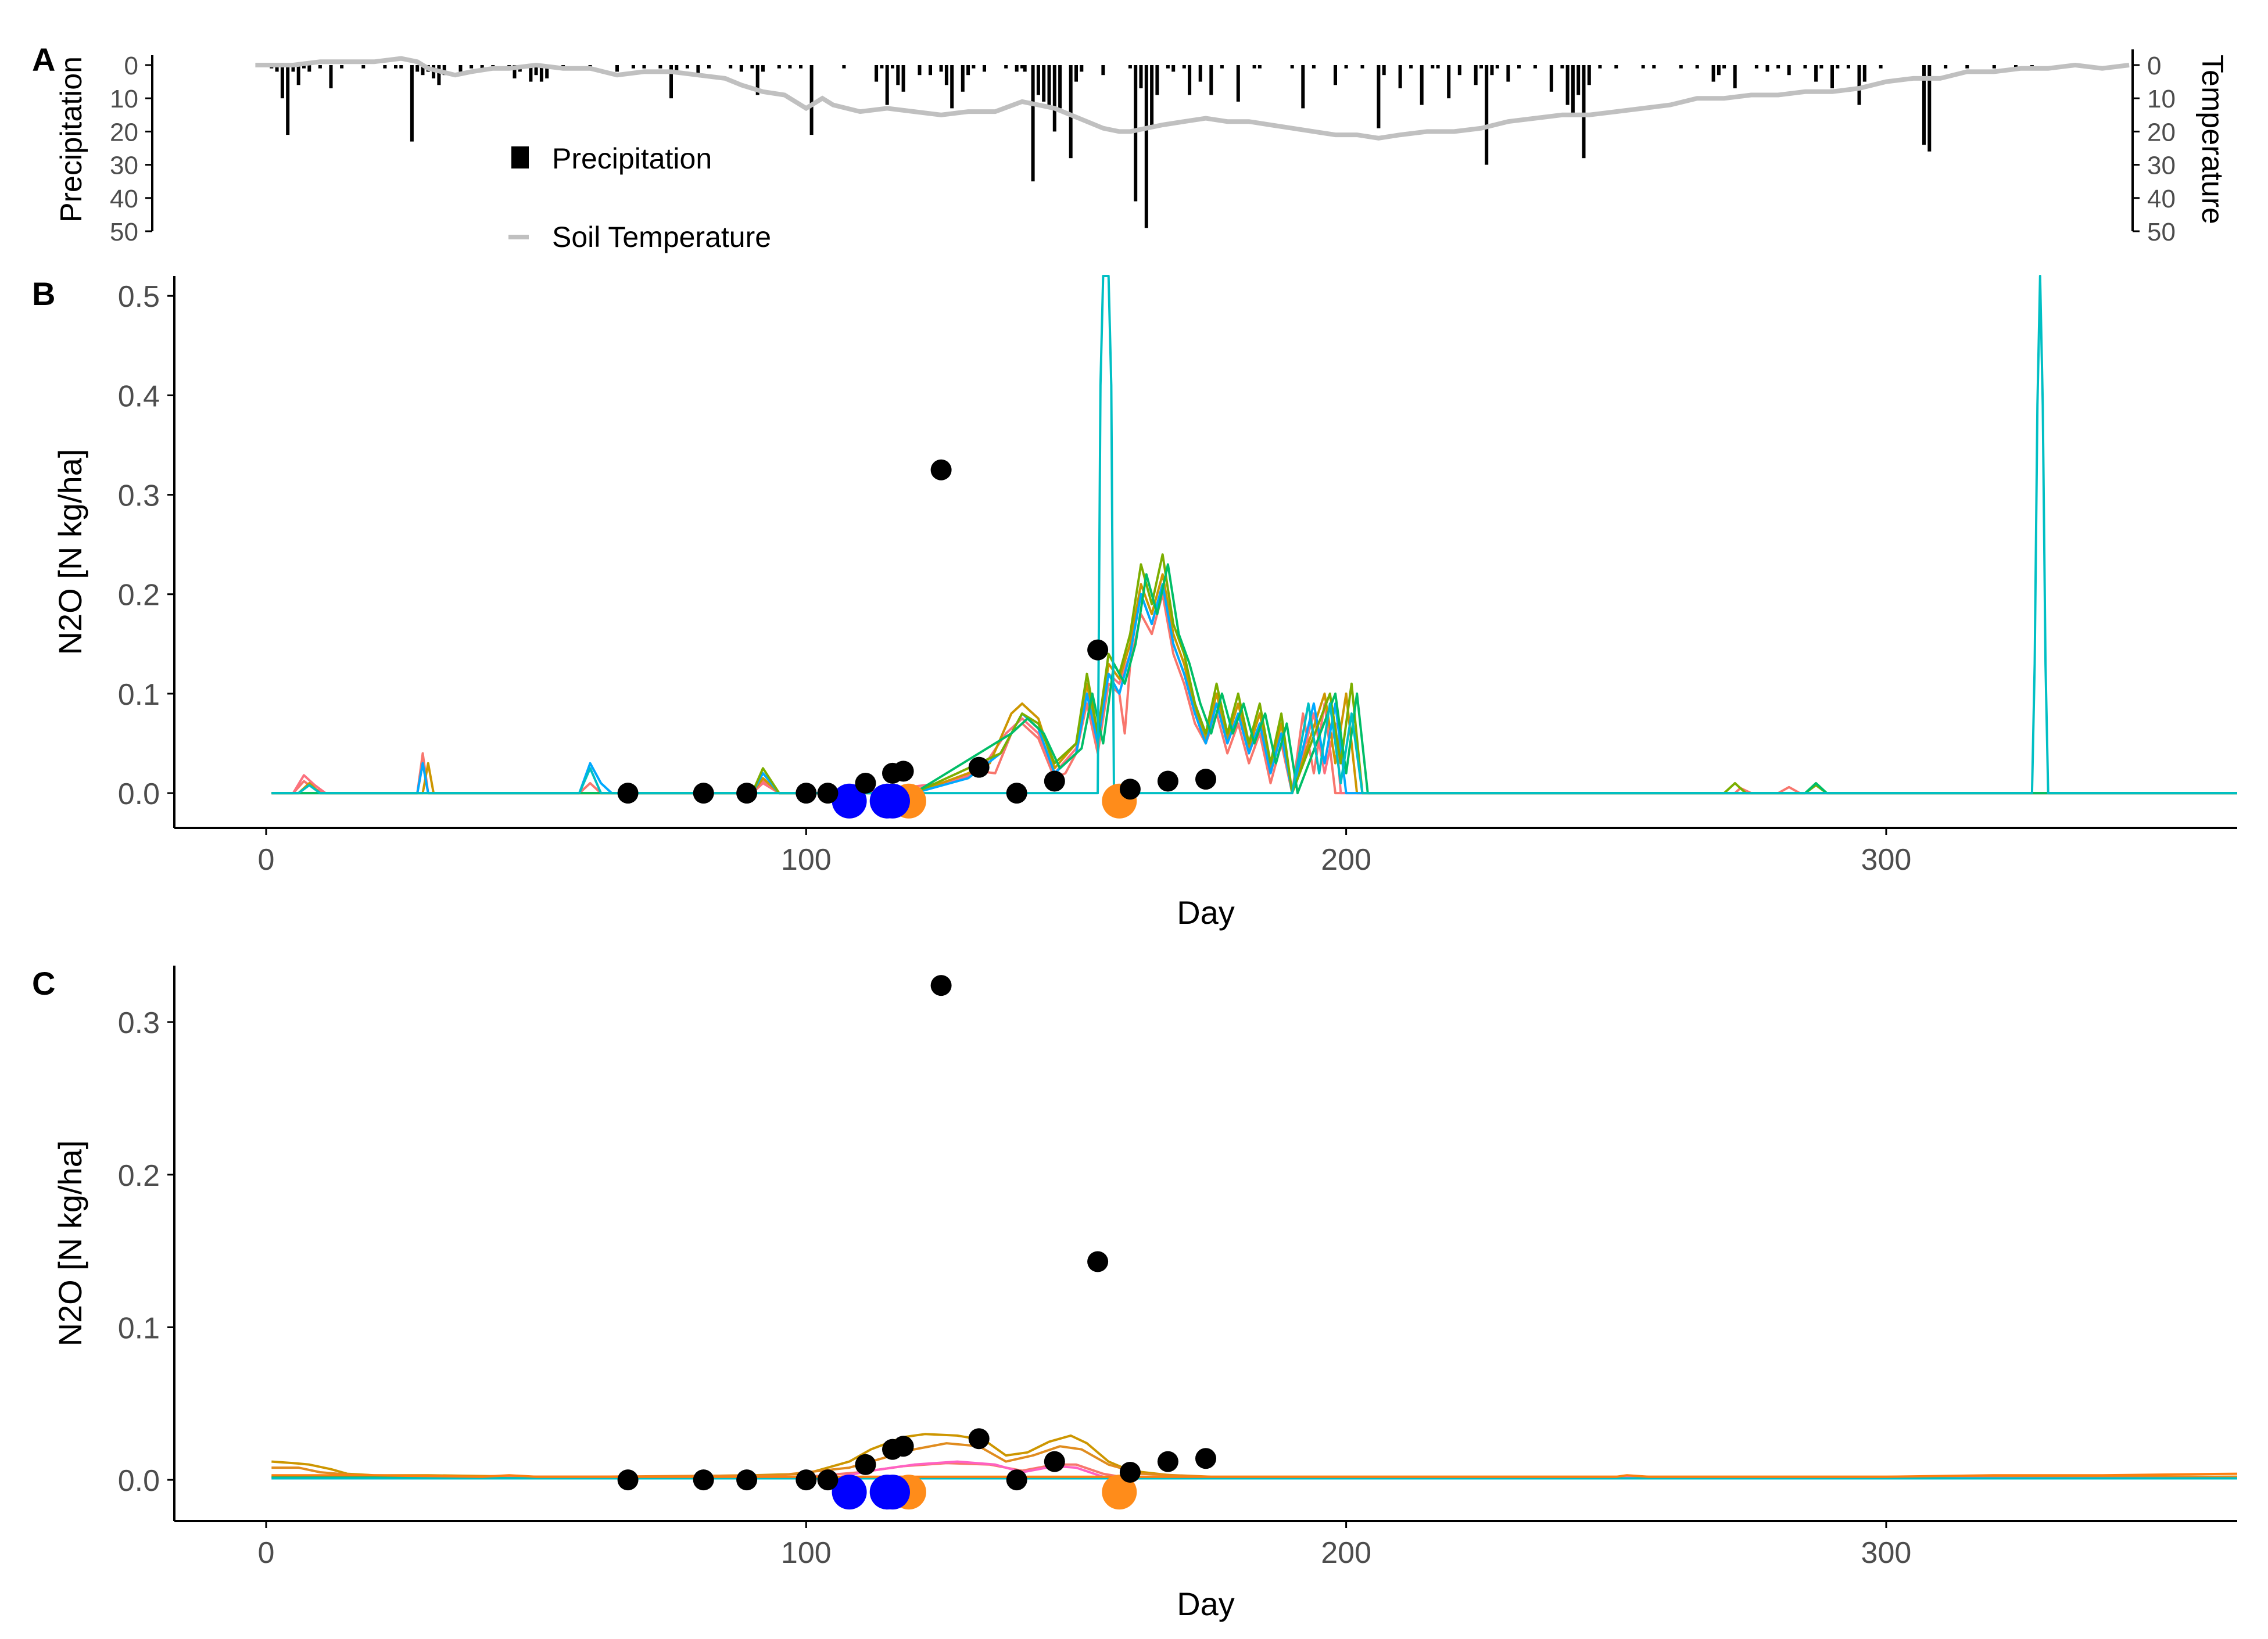 The height and width of the screenshot is (1639, 2268). I want to click on right-tick-label: 30, so click(2161, 166).